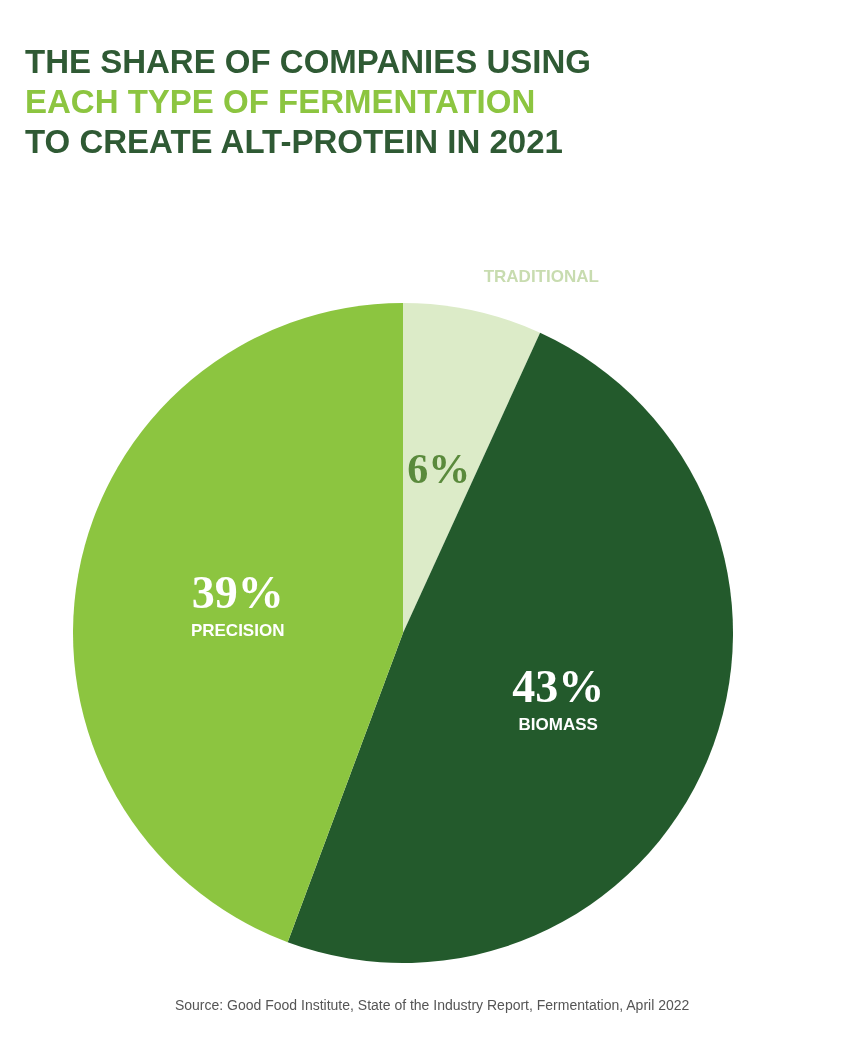 Image resolution: width=865 pixels, height=1039 pixels. I want to click on data-label: 43%, so click(558, 686).